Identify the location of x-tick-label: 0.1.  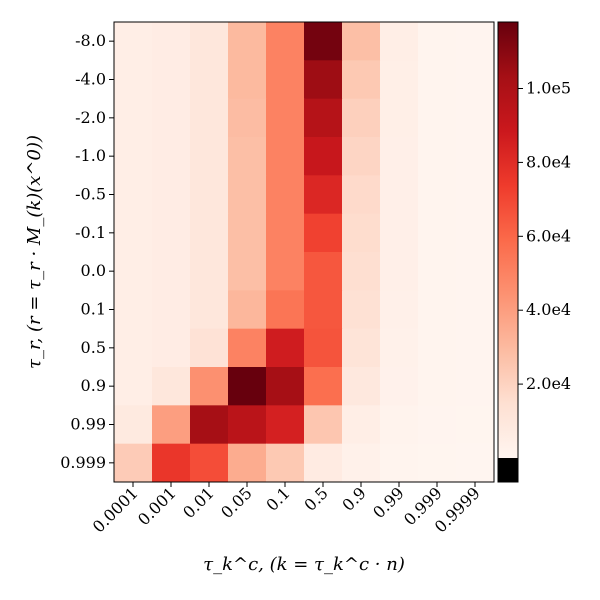
(277, 498).